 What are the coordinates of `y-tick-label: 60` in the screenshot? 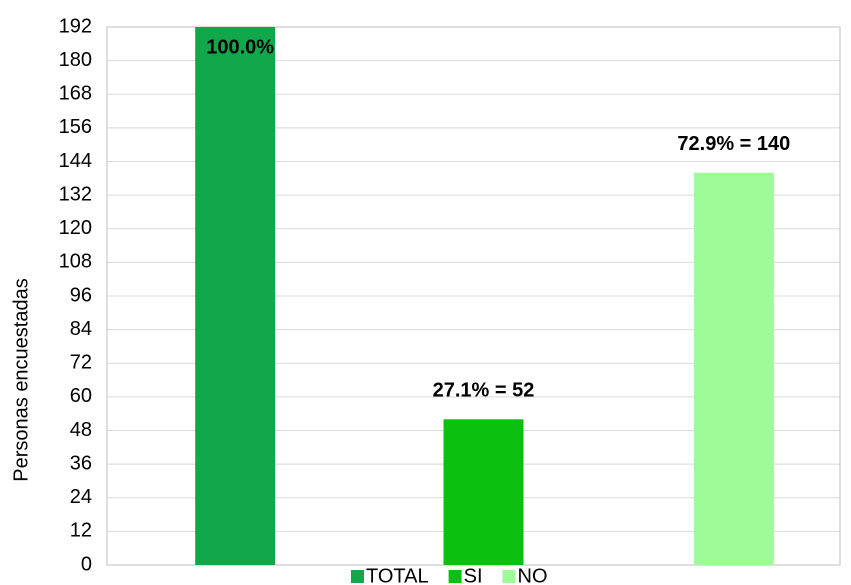 It's located at (81, 396).